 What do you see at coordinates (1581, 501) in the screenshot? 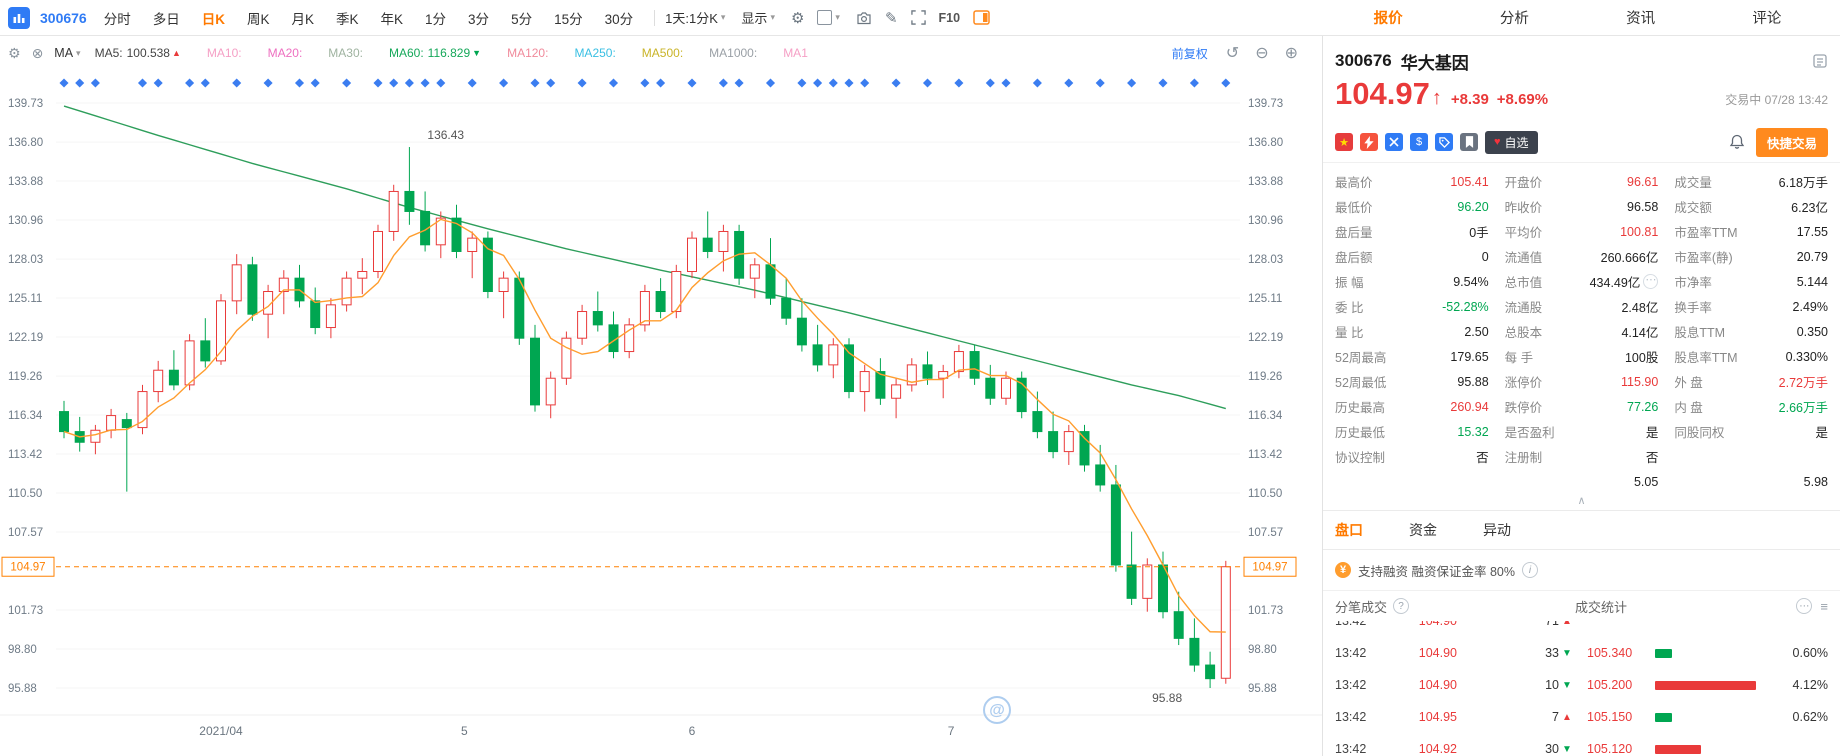
I see `collapse-quote-button: ∧` at bounding box center [1581, 501].